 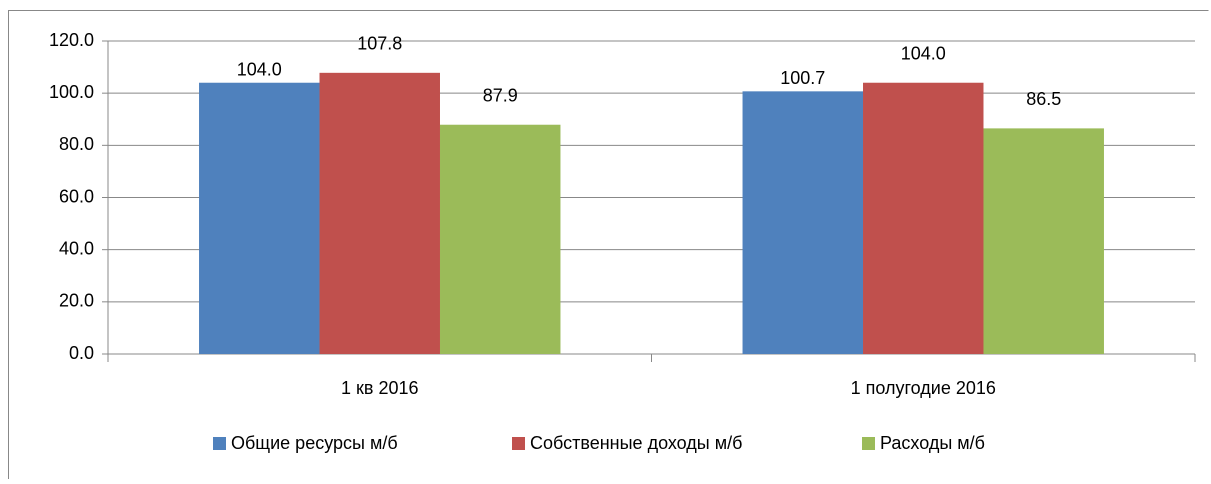 I want to click on legend-label: Общие ресурсы м/б, so click(x=314, y=443).